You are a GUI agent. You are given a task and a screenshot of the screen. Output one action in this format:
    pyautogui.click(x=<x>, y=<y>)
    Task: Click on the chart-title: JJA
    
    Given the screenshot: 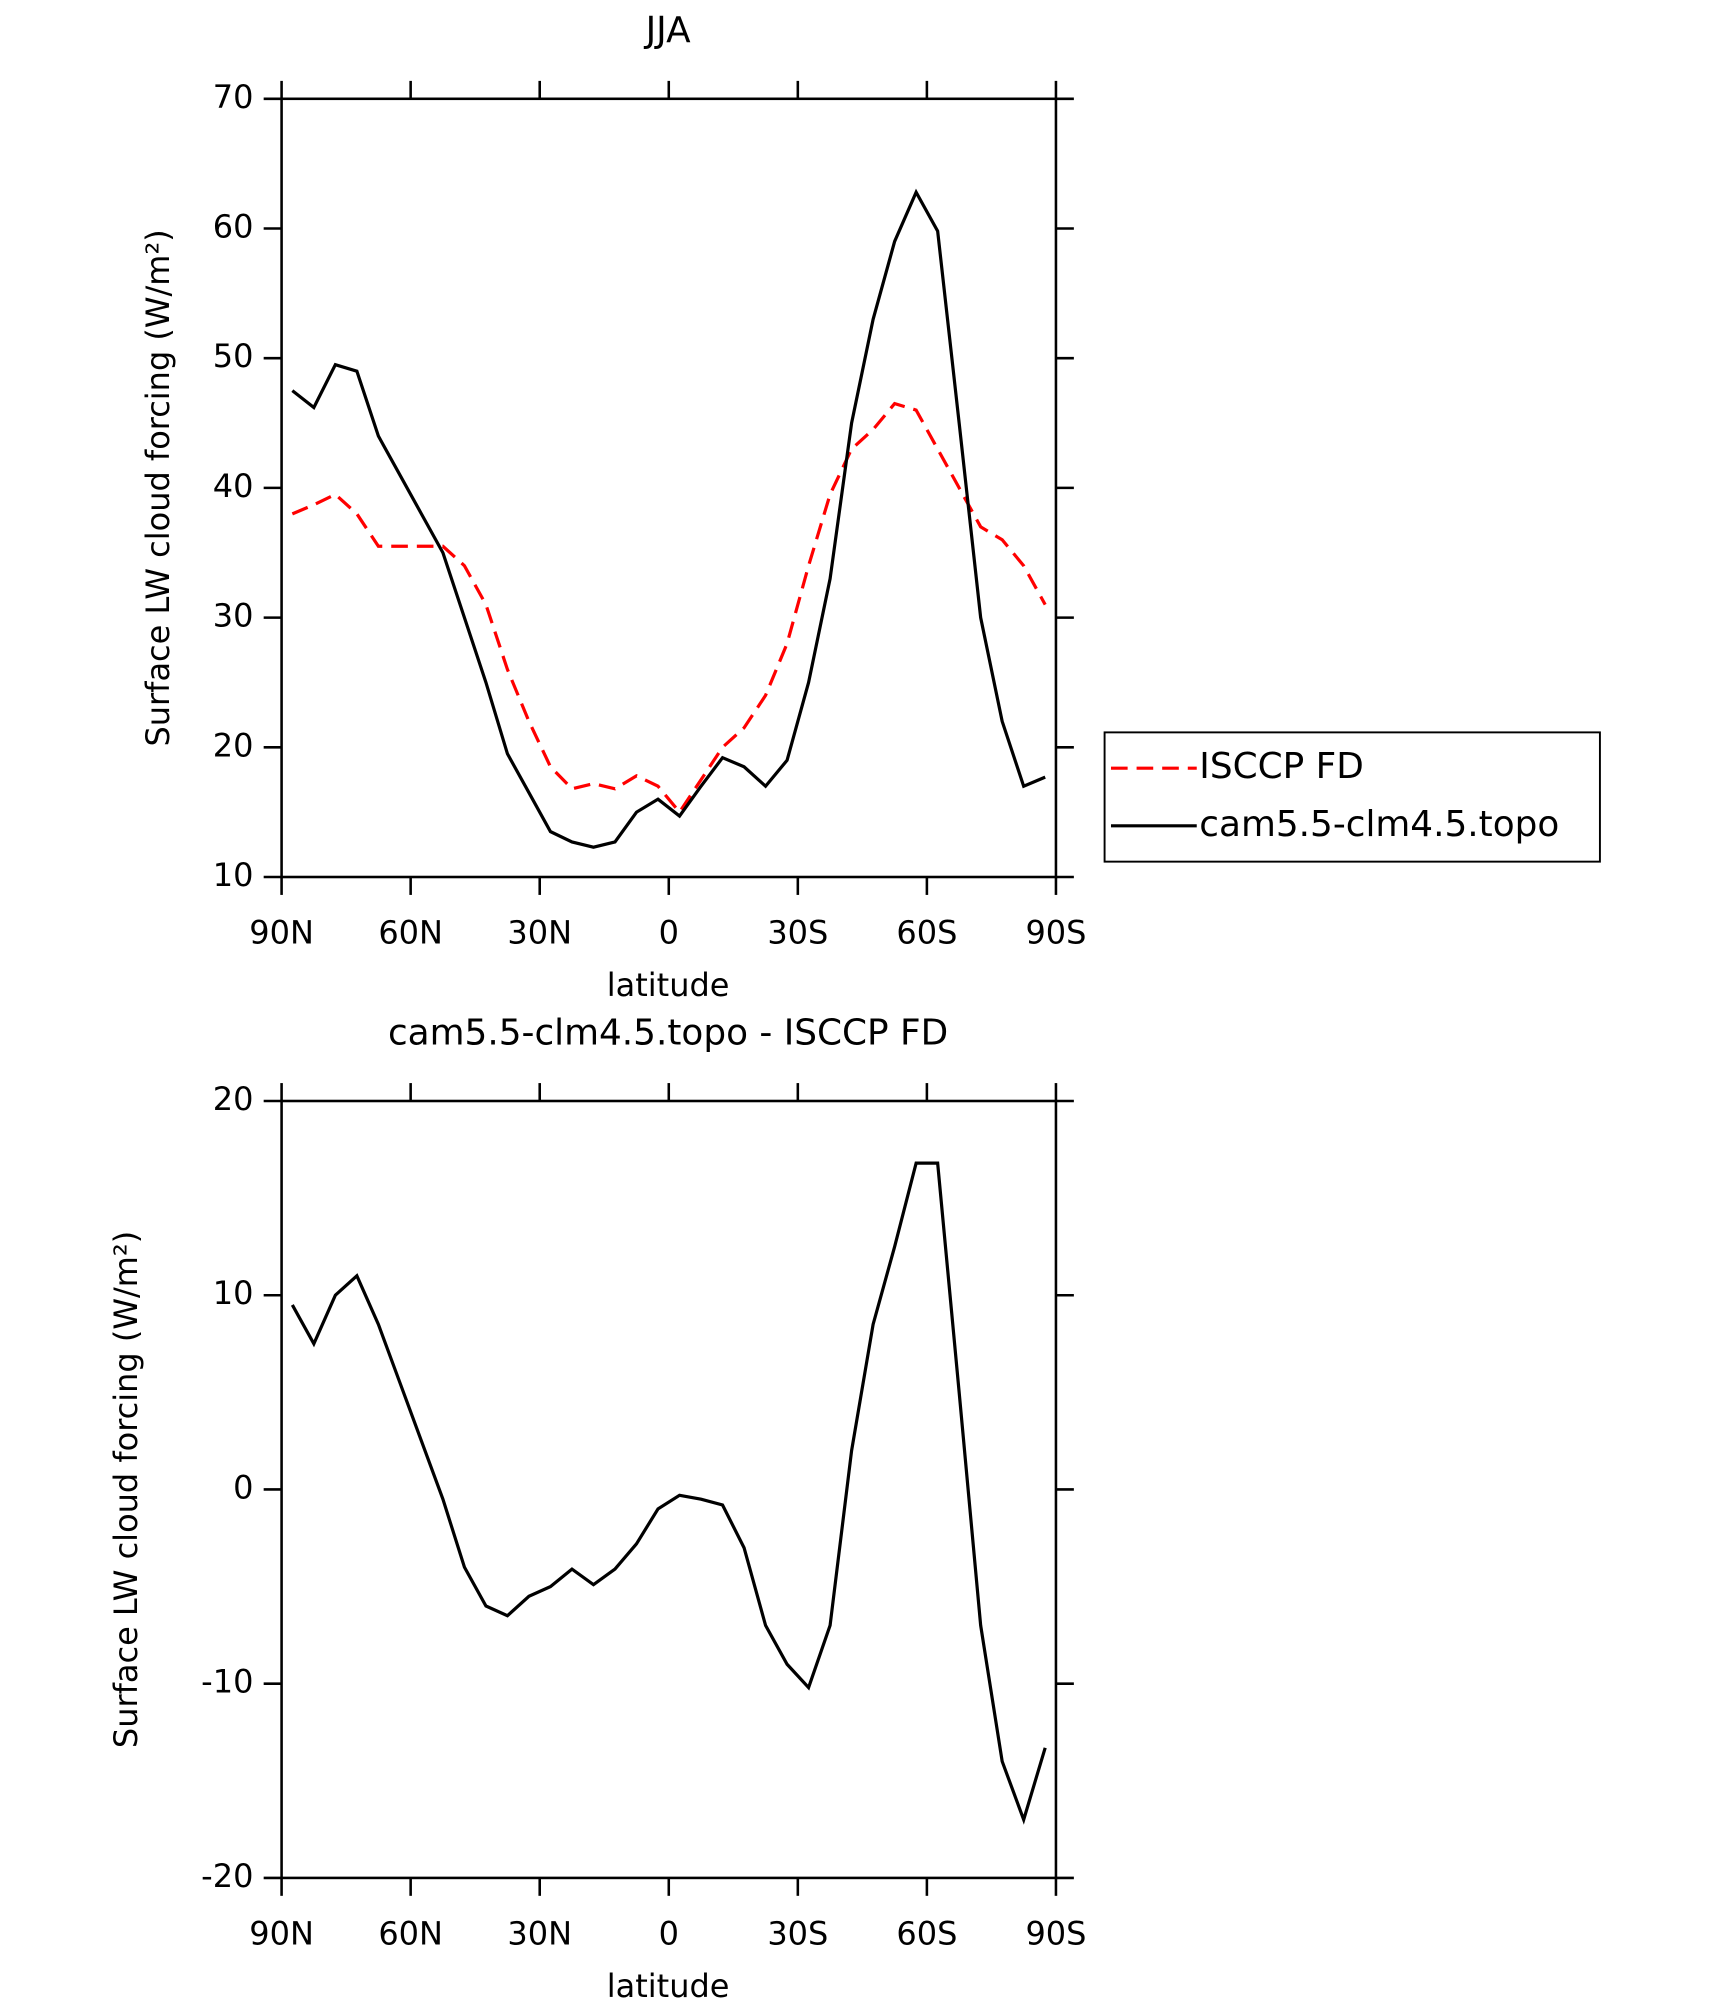 What is the action you would take?
    pyautogui.click(x=668, y=30)
    